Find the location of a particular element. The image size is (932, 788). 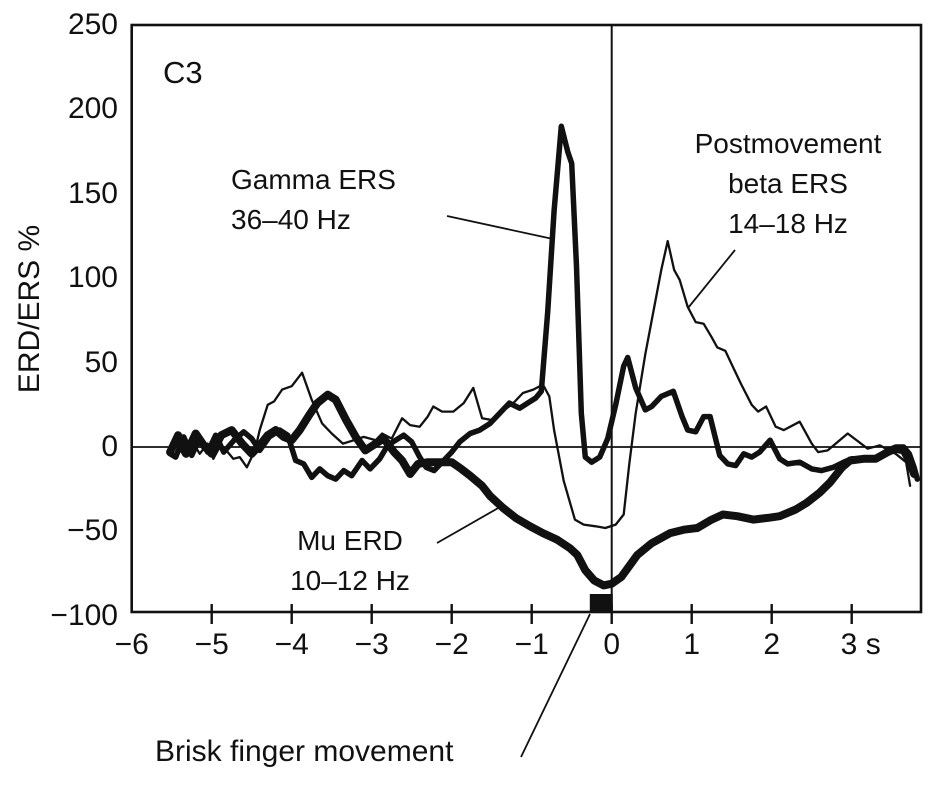

y-tick-label: 150 is located at coordinates (92, 193).